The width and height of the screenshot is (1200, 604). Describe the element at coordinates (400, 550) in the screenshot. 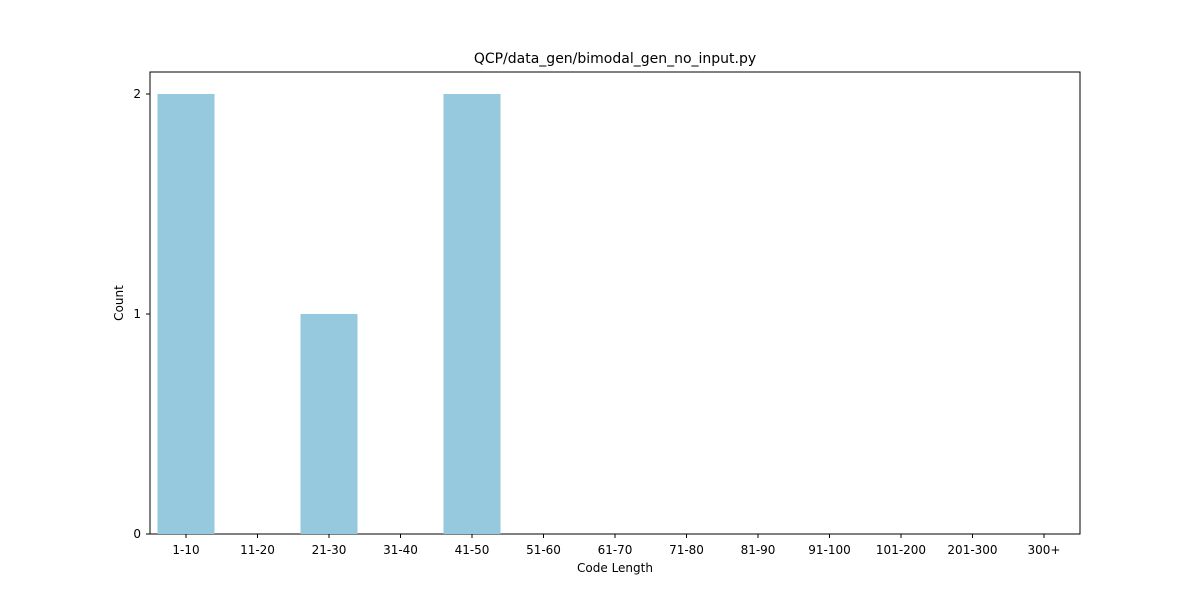

I see `x-tick-label: 31-40` at that location.